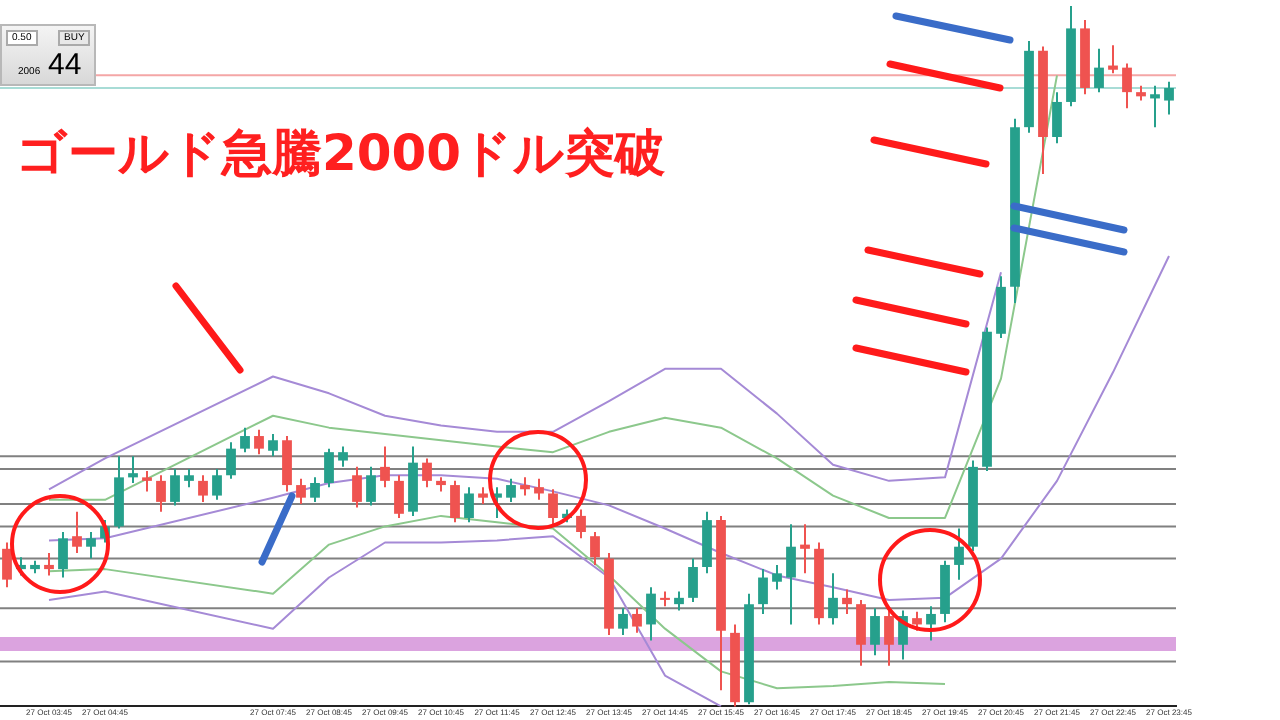  What do you see at coordinates (341, 154) in the screenshot?
I see `text: ゴールド急騰2000ドル突破` at bounding box center [341, 154].